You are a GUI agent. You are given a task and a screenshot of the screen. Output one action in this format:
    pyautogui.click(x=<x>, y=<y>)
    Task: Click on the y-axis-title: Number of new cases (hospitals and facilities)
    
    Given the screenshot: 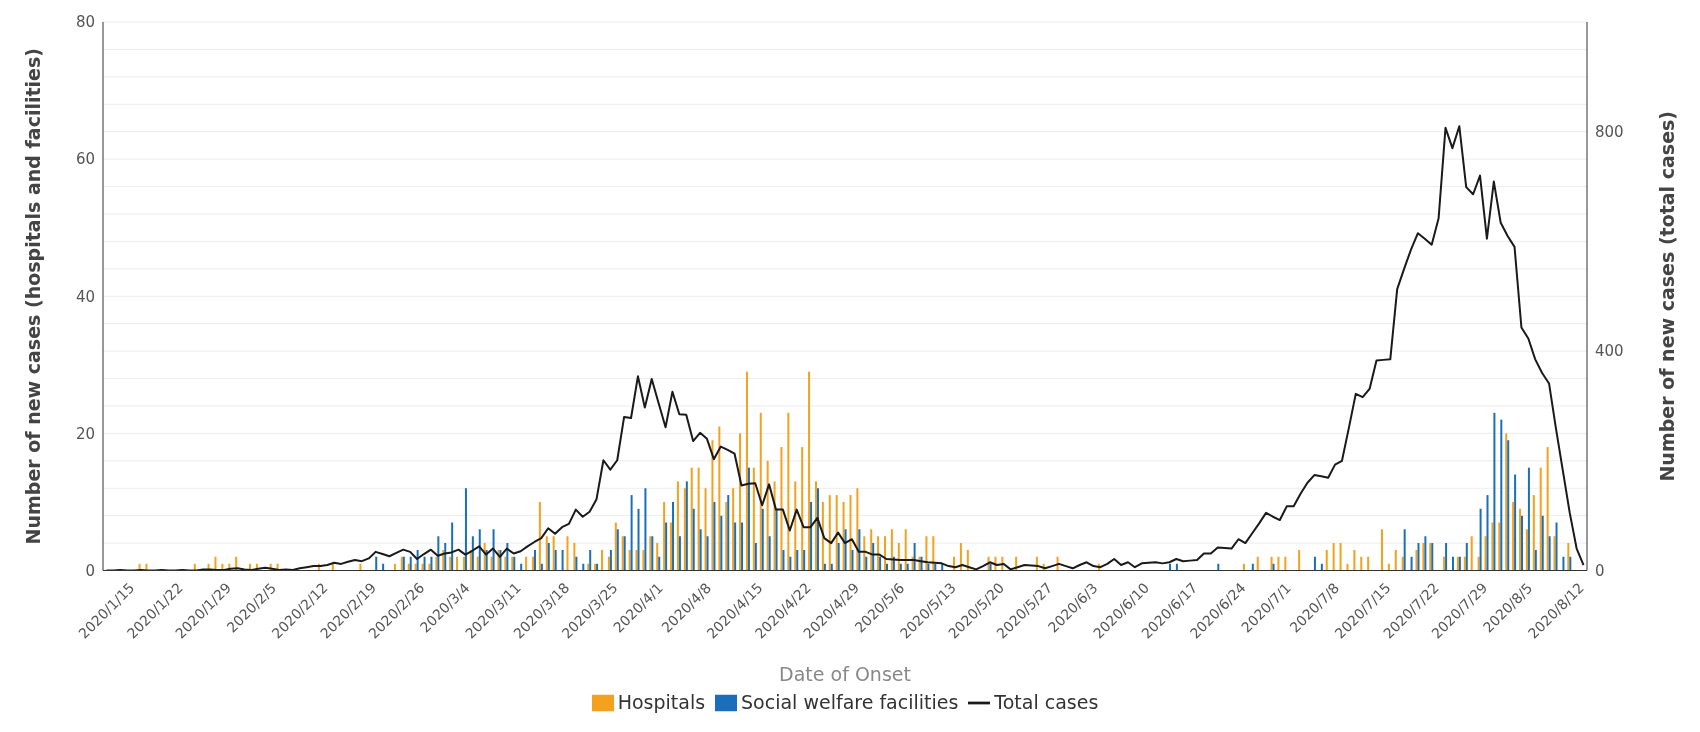 What is the action you would take?
    pyautogui.click(x=32, y=296)
    